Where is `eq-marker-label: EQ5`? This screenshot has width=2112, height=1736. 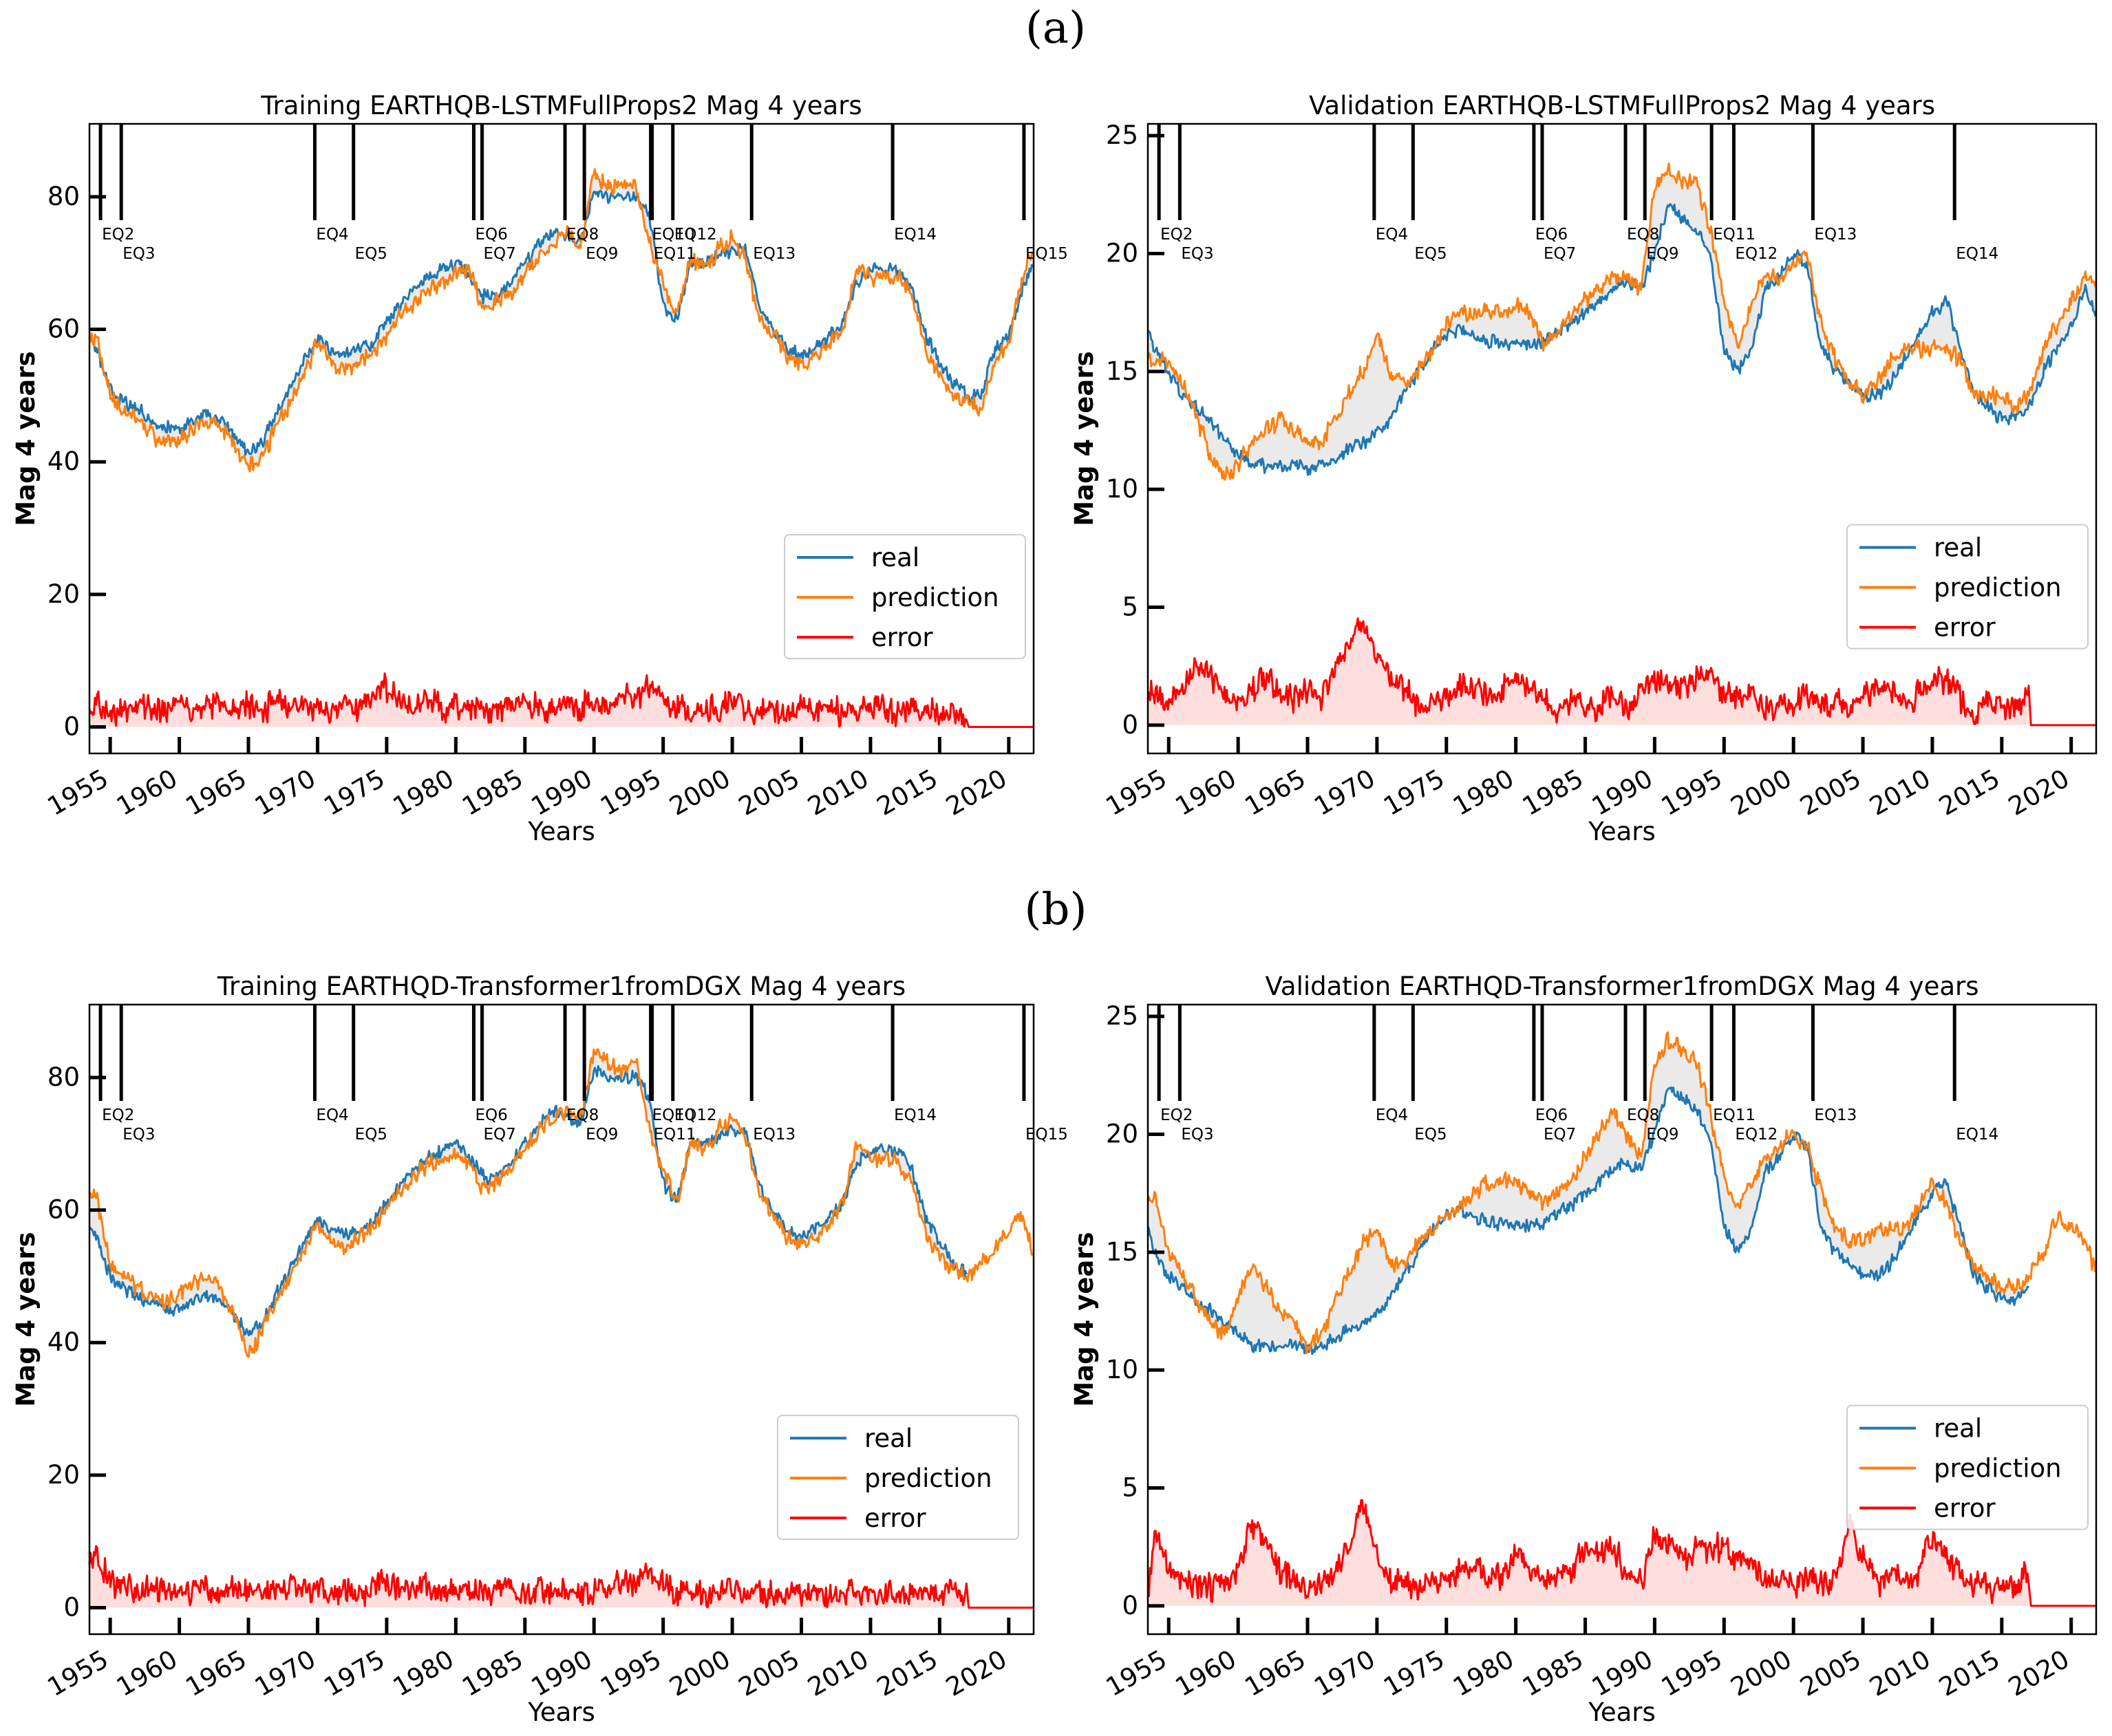
eq-marker-label: EQ5 is located at coordinates (1431, 254).